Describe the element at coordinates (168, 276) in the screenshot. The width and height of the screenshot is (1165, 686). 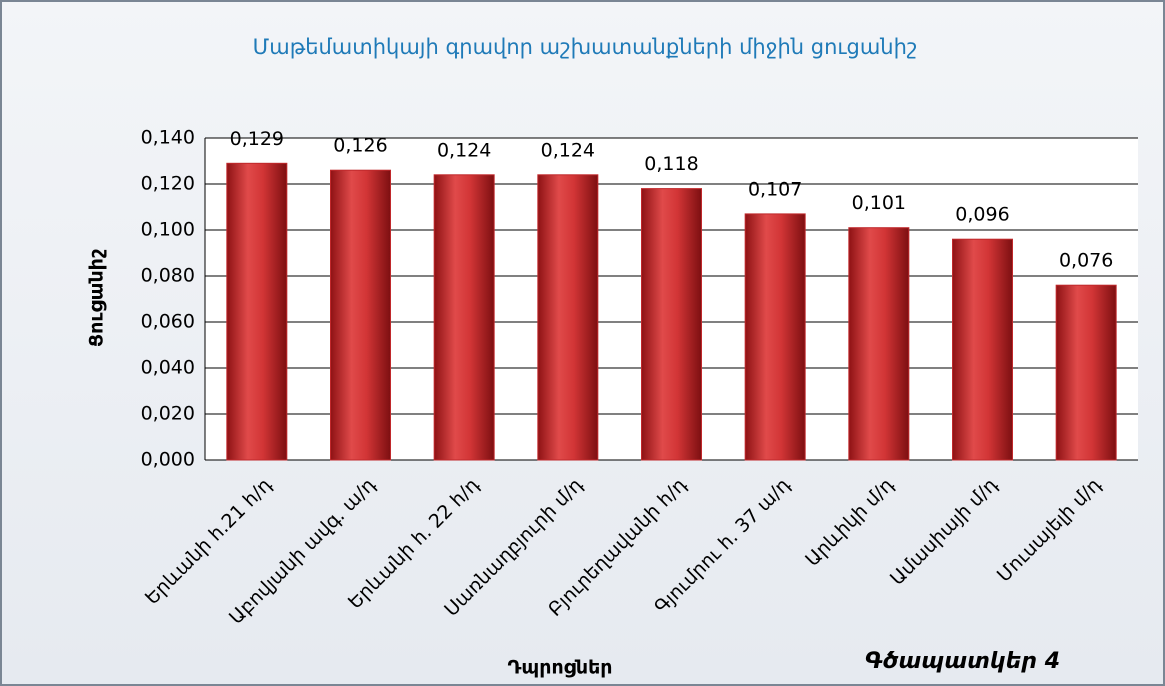
I see `y-tick-label: 0,080` at that location.